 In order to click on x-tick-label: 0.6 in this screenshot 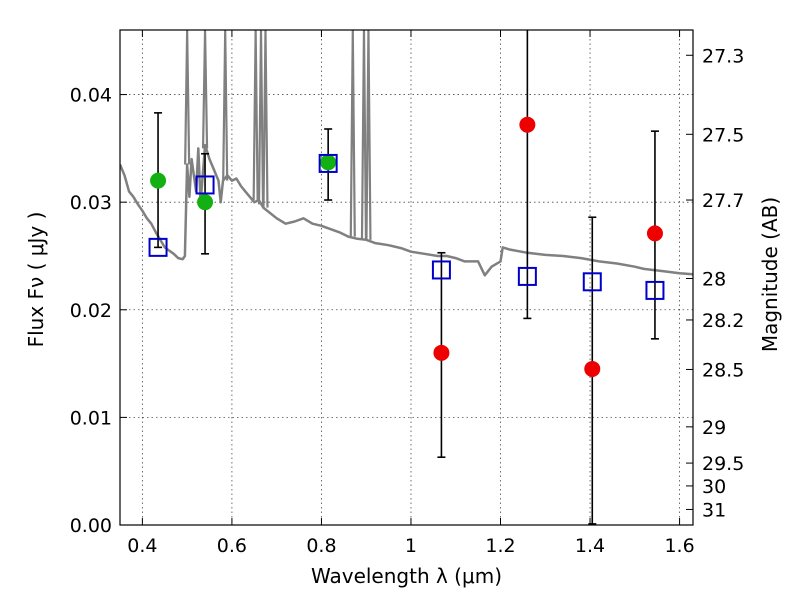, I will do `click(232, 546)`.